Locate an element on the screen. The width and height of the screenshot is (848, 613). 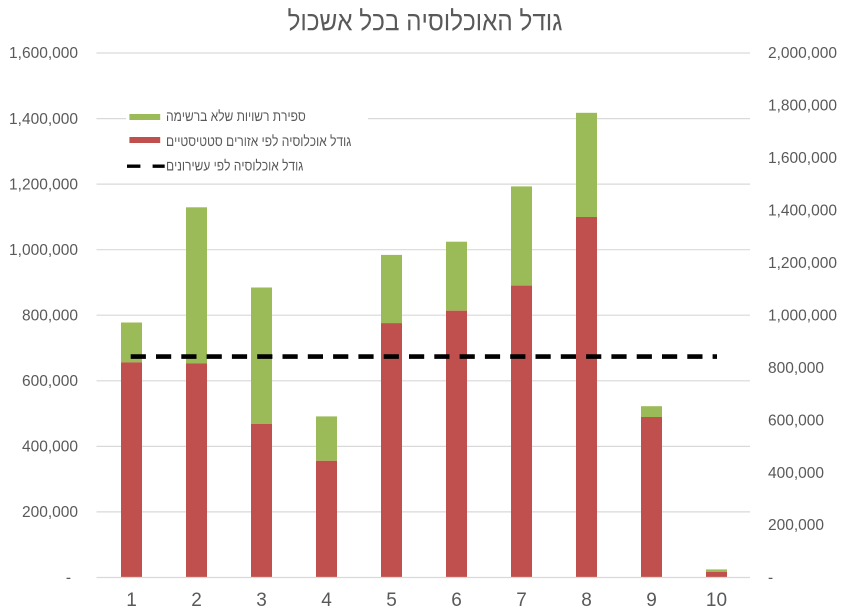
svg-text: 6 is located at coordinates (456, 600).